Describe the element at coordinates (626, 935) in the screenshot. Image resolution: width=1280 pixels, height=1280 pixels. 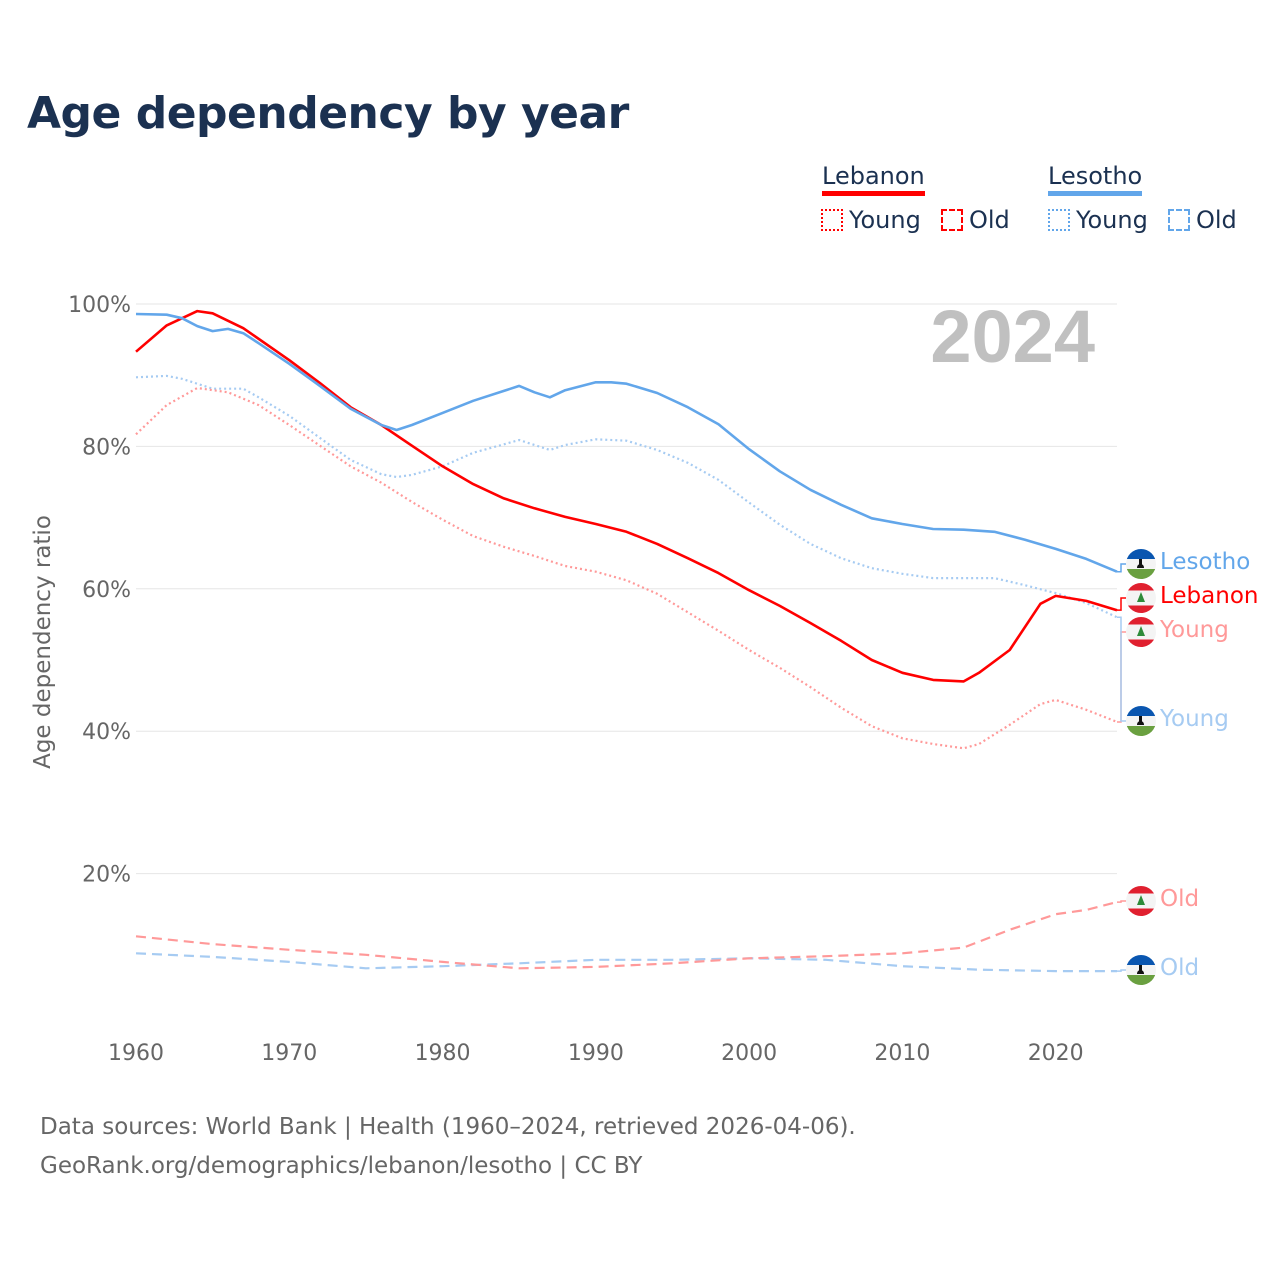
I see `series-line-lebanon-old` at that location.